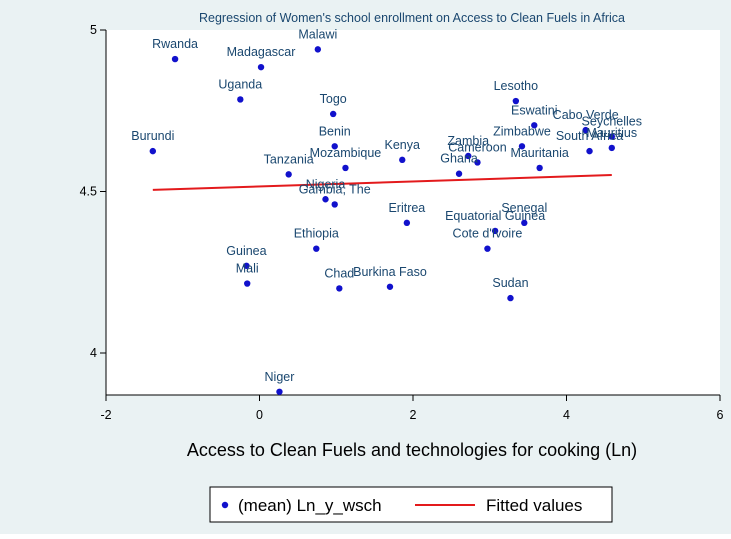  What do you see at coordinates (175, 44) in the screenshot?
I see `point-label: Rwanda` at bounding box center [175, 44].